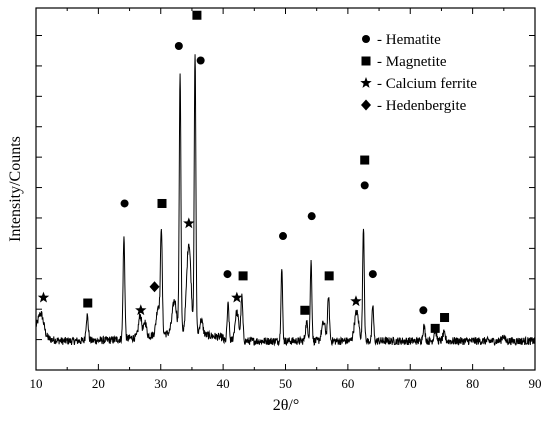 The image size is (550, 430). I want to click on x-tick-label: 40, so click(223, 383).